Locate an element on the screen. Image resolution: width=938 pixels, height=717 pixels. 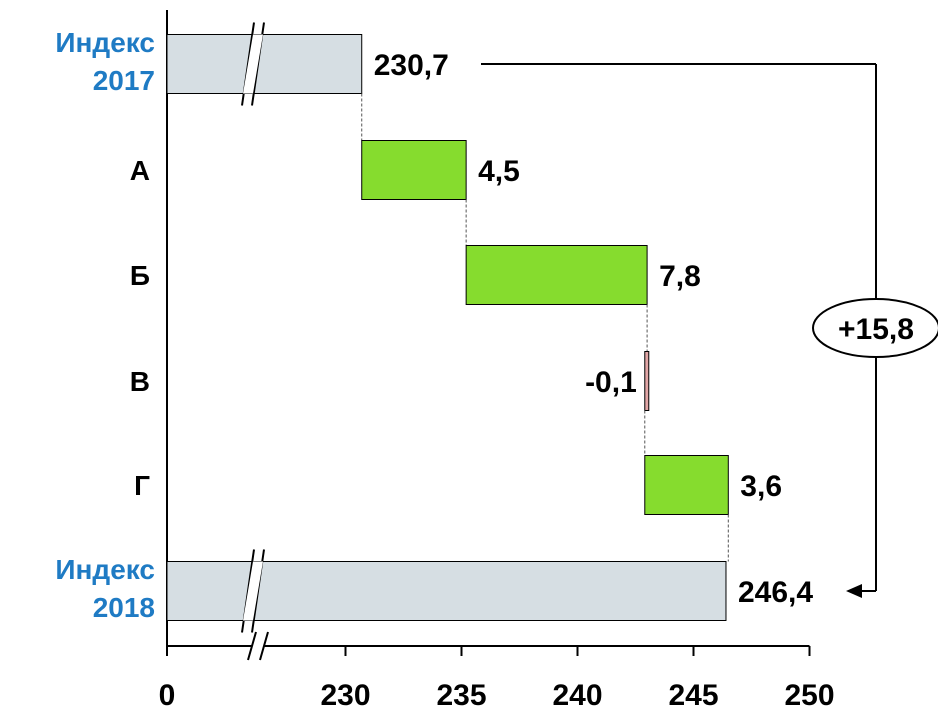
category-label: В is located at coordinates (140, 381).